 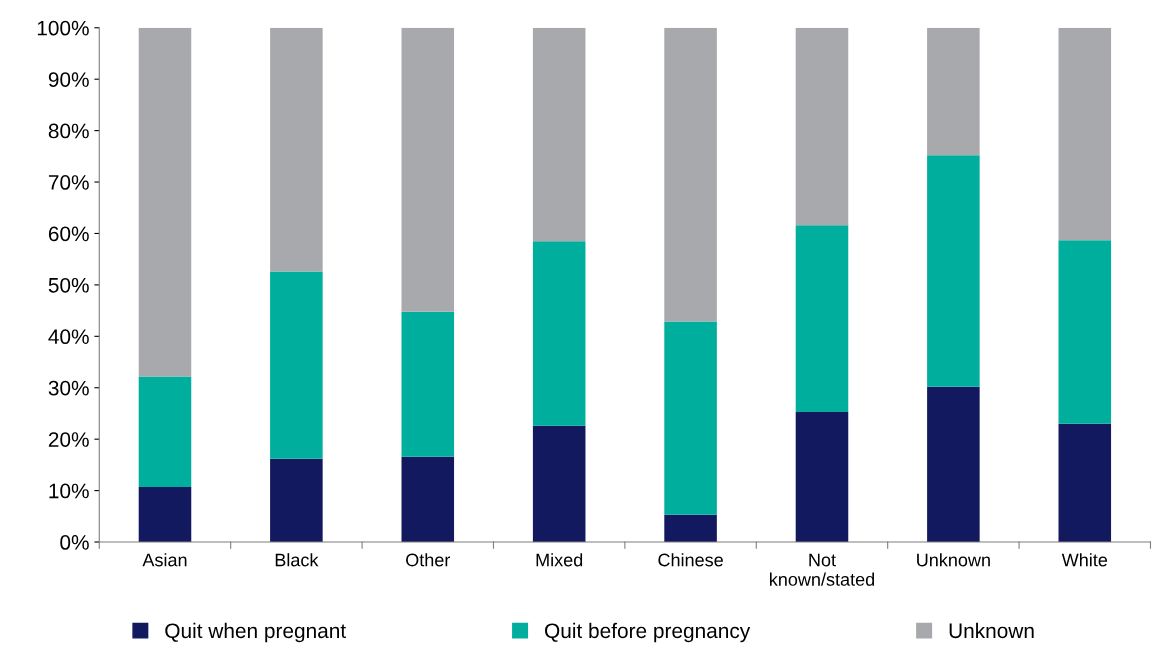 I want to click on y-tick-label: 0%, so click(x=74, y=542).